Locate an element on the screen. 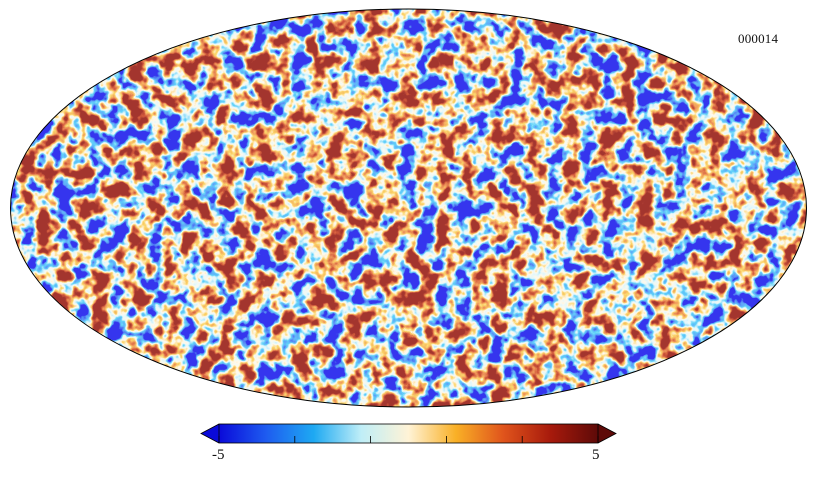  colorbar is located at coordinates (408, 433).